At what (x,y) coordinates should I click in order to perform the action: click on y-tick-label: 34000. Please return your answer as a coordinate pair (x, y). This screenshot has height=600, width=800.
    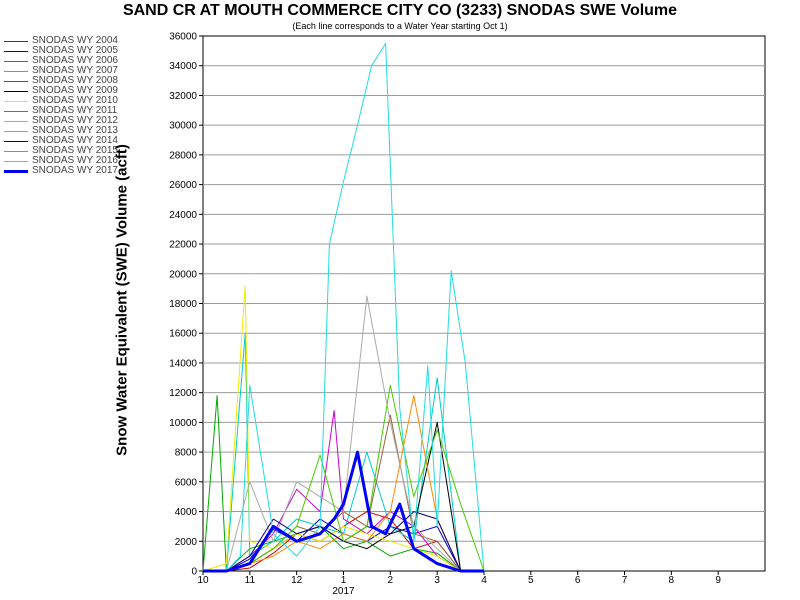
    Looking at the image, I should click on (183, 66).